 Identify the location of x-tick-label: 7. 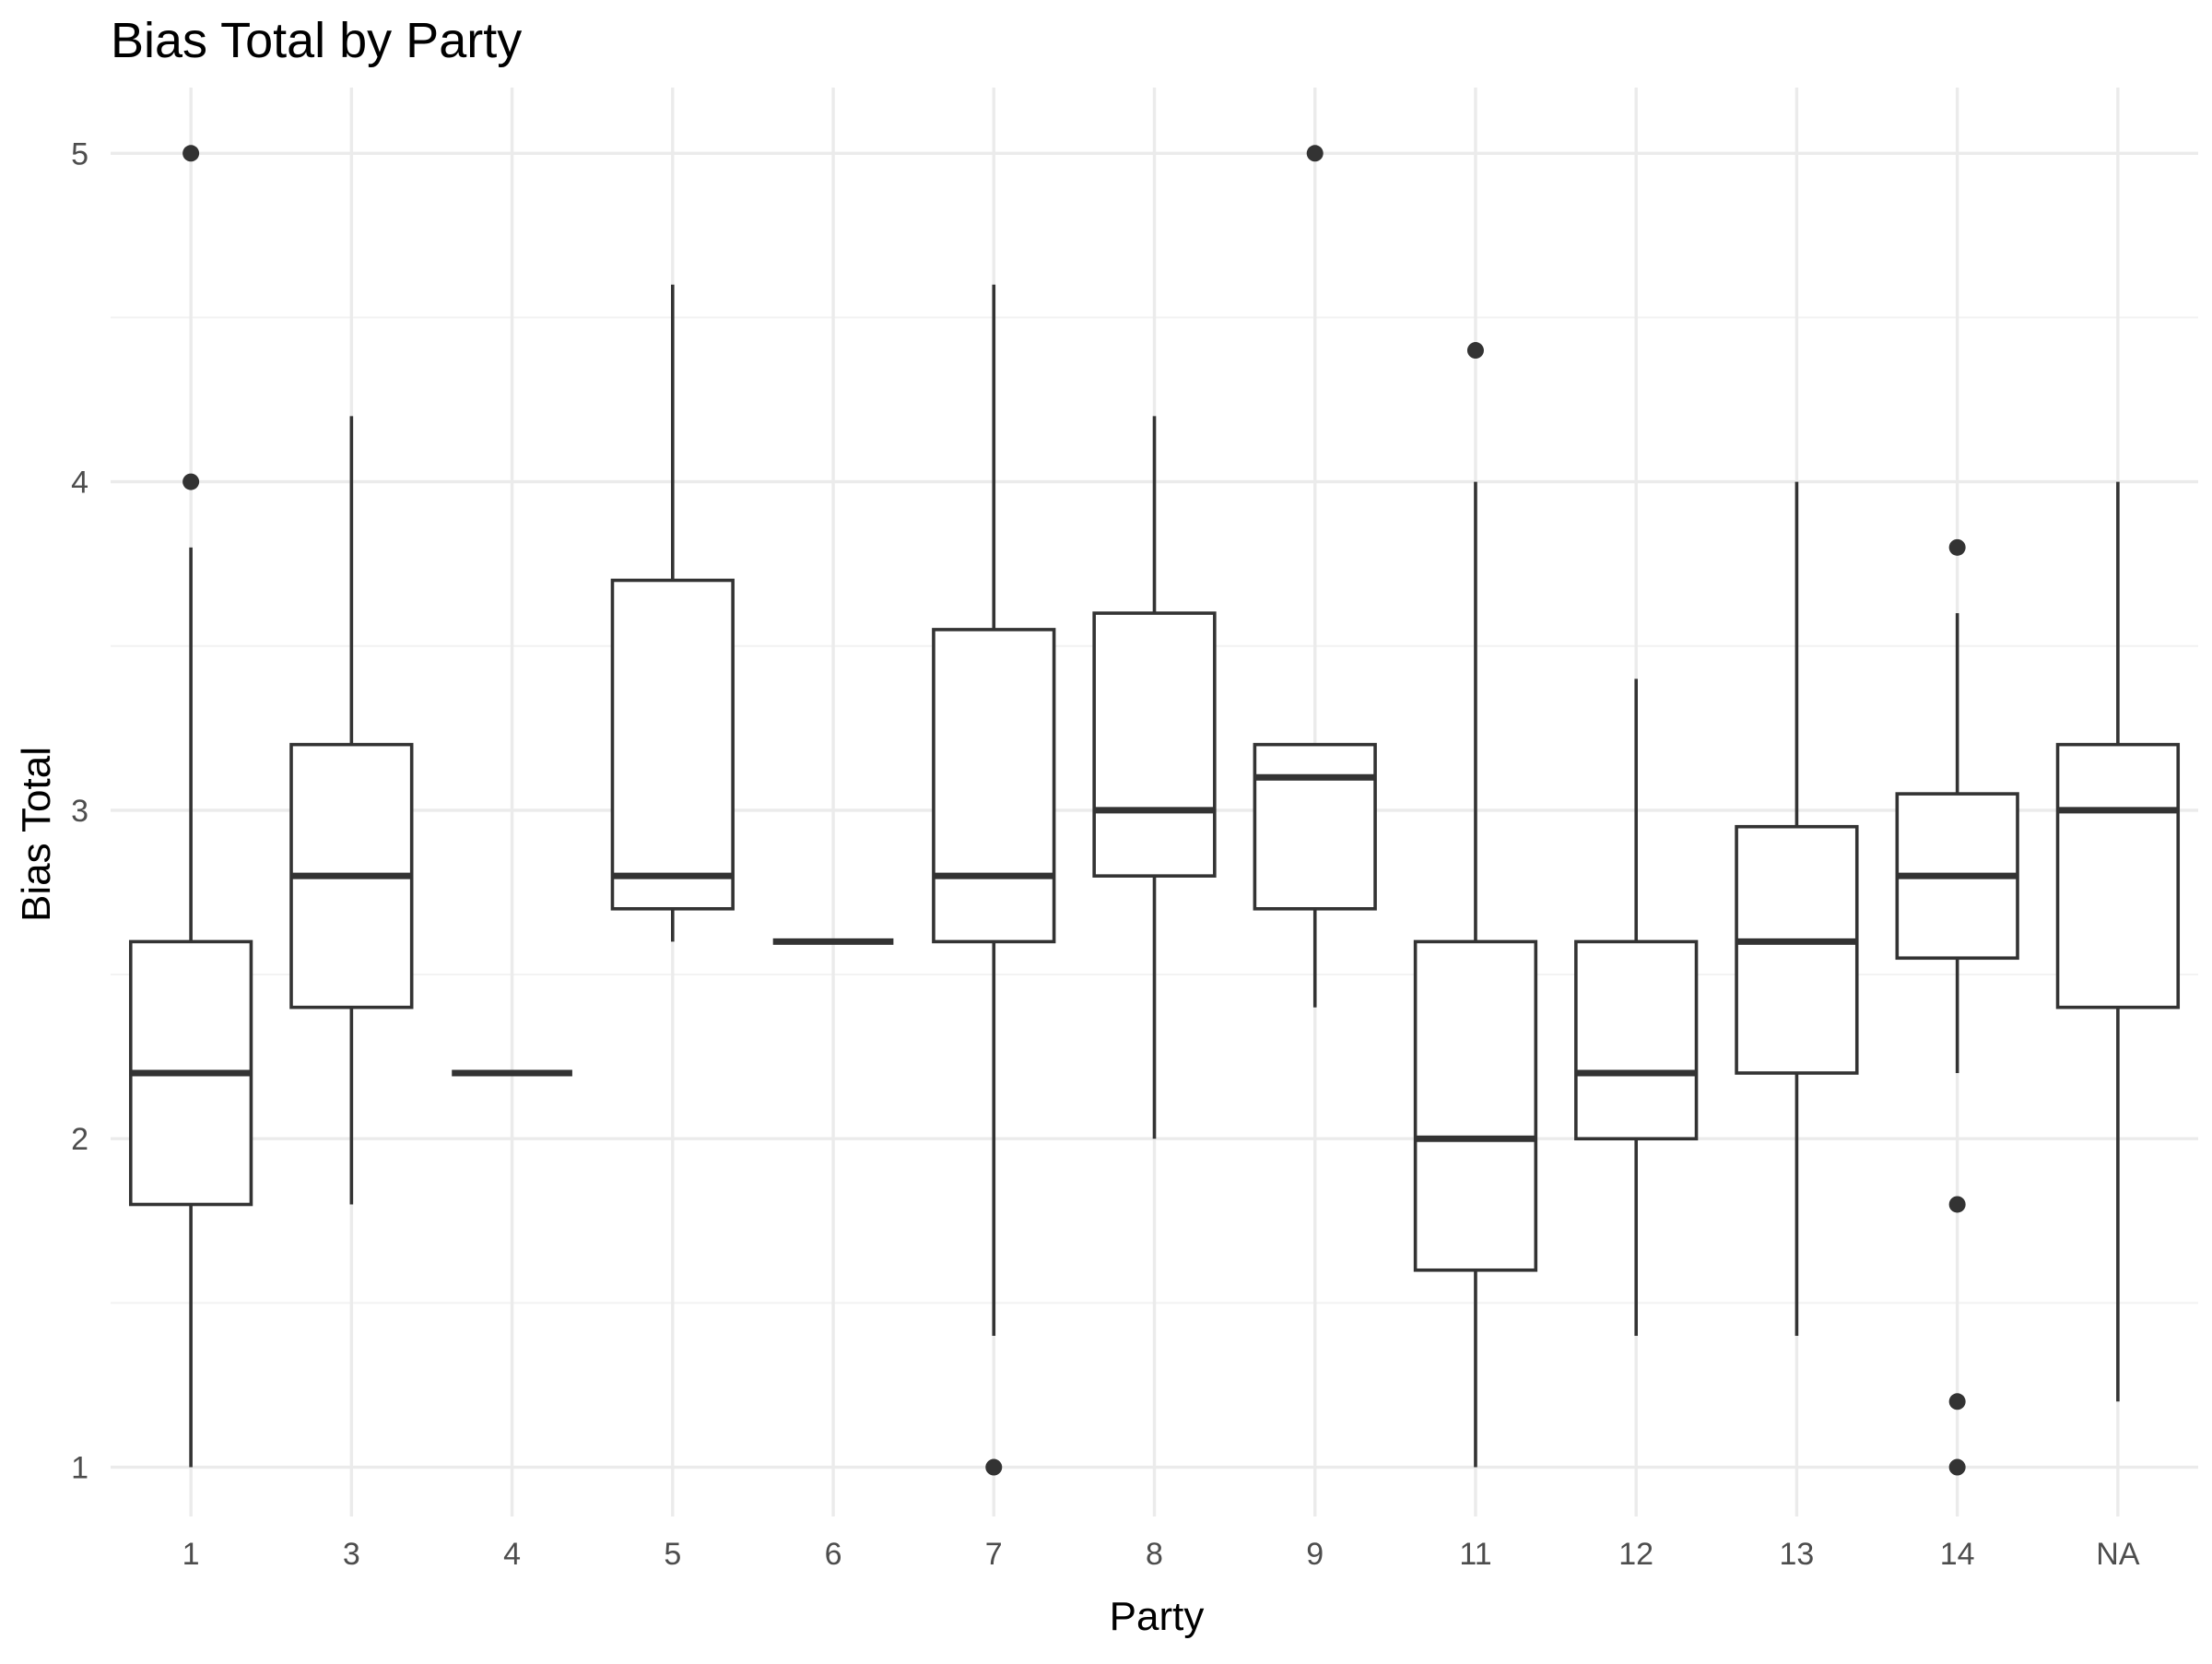
(994, 1554).